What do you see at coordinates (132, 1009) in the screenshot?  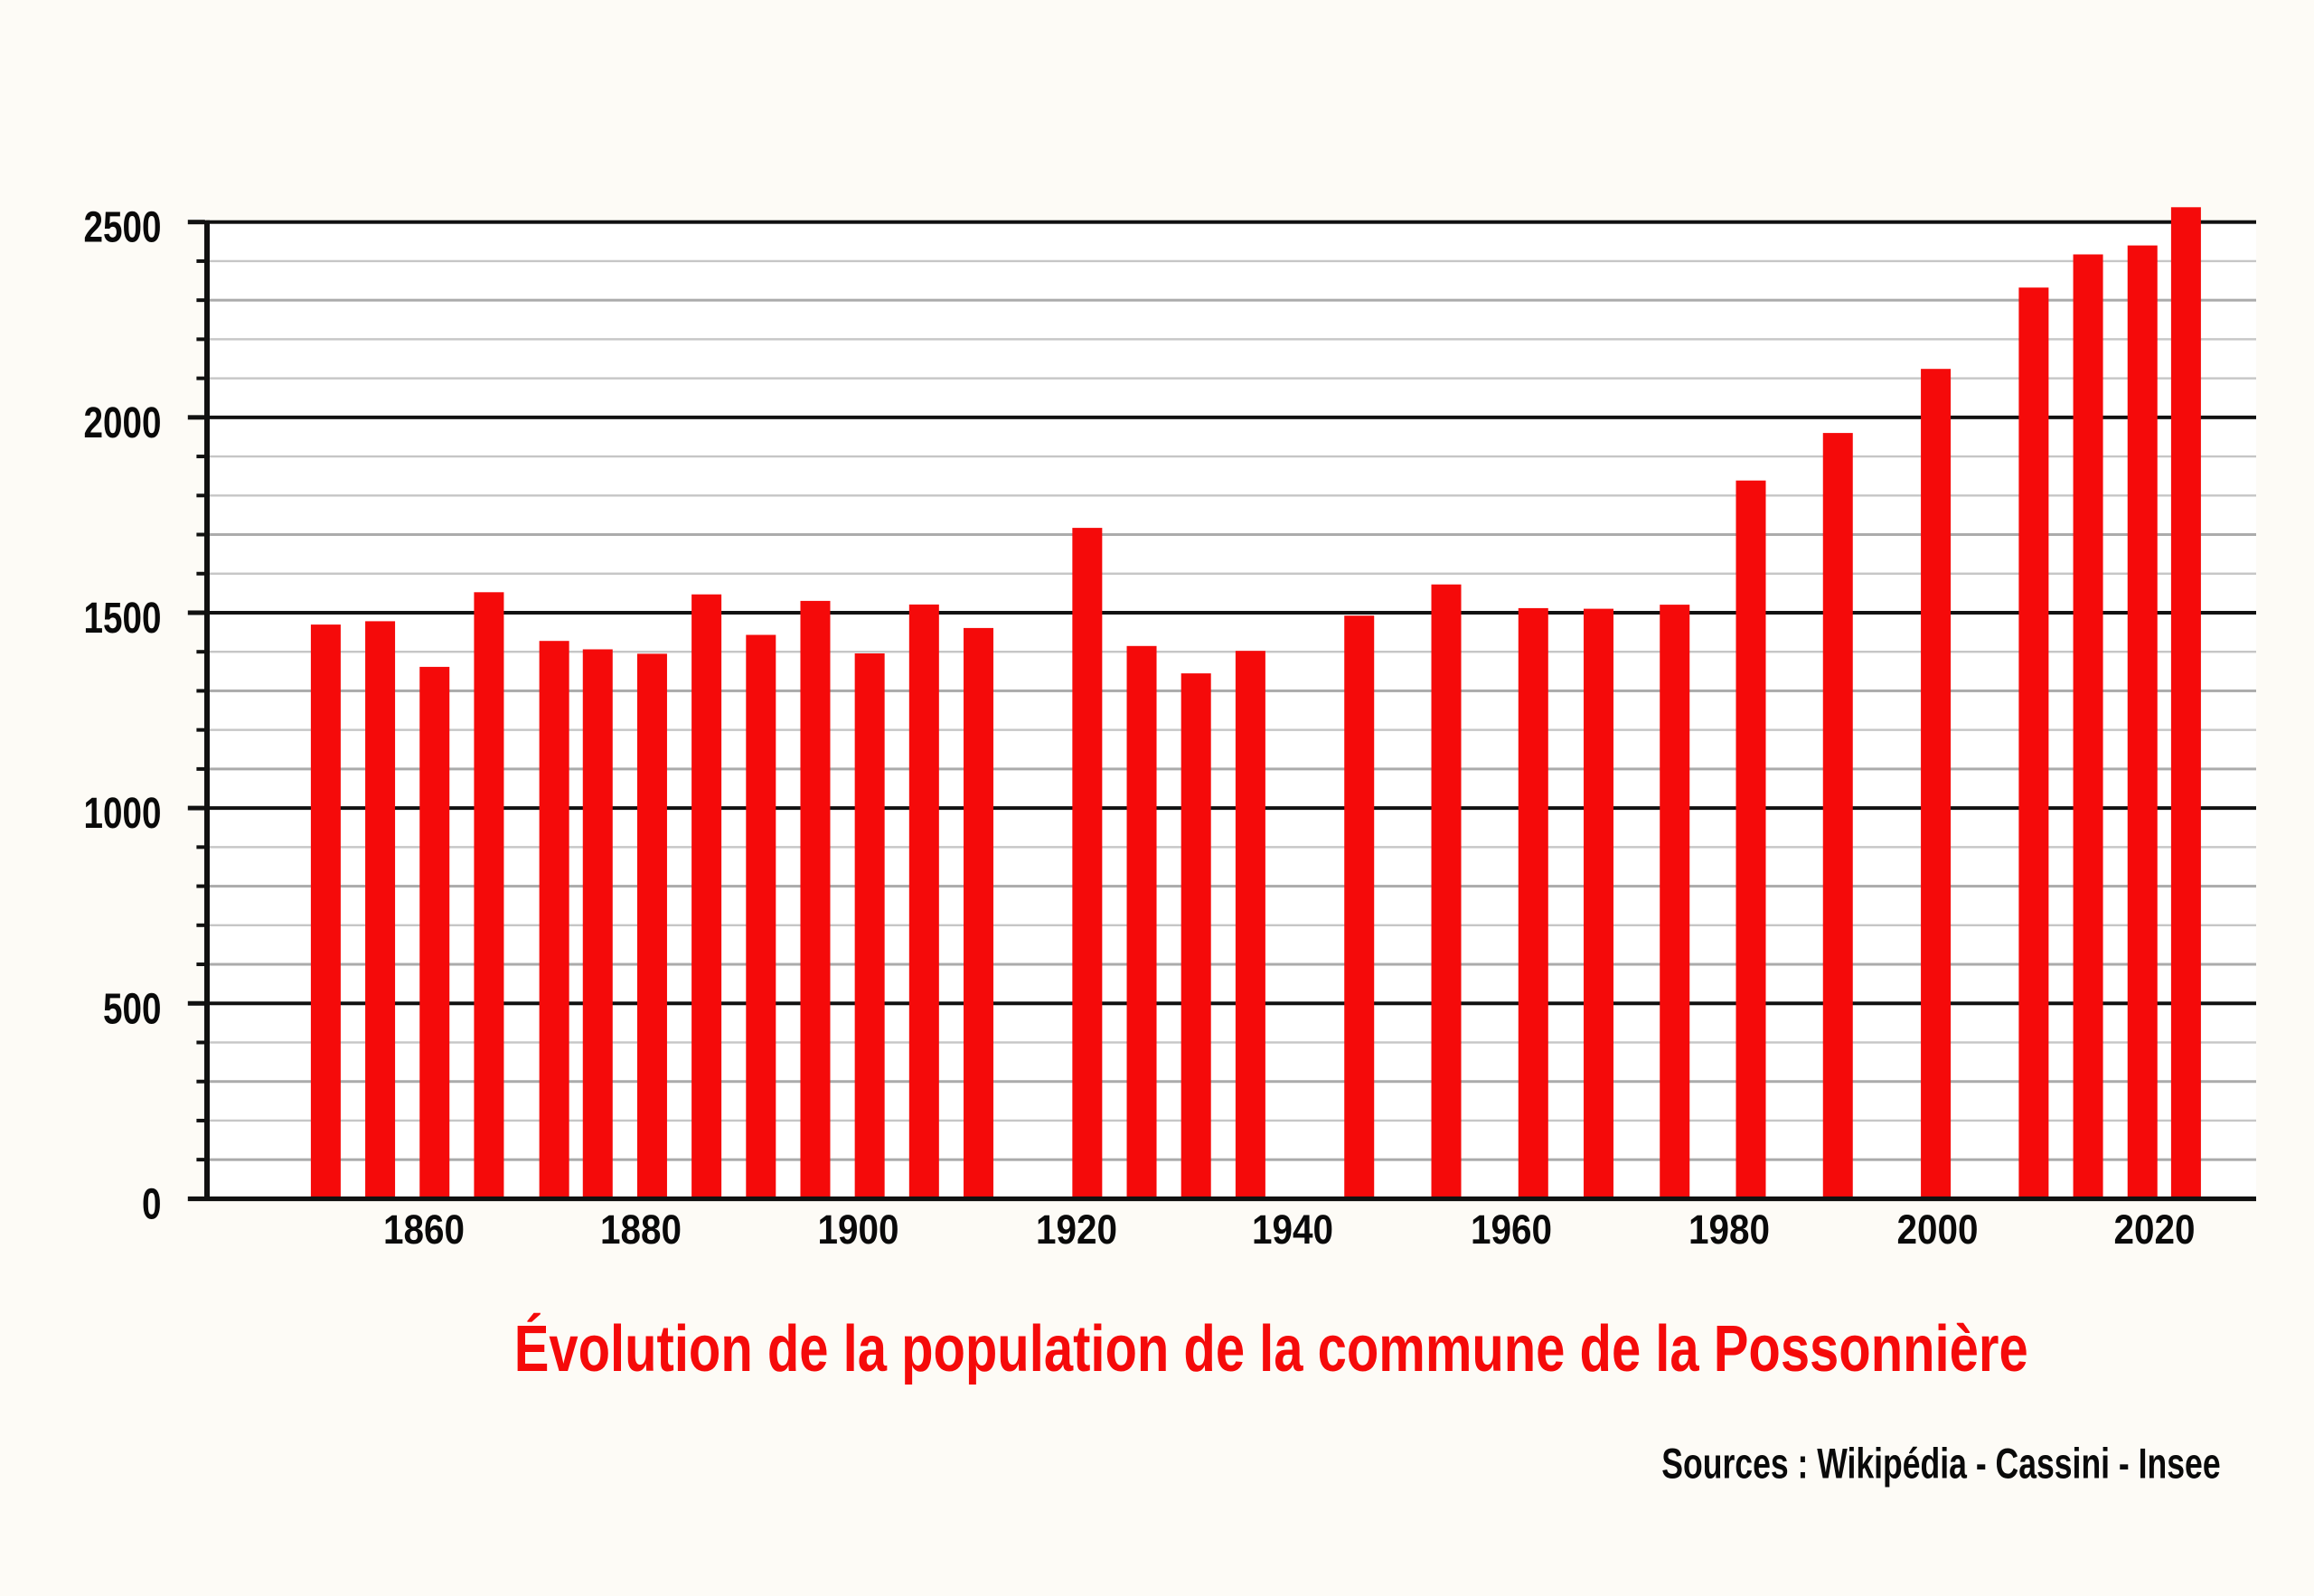 I see `svg-text: 500` at bounding box center [132, 1009].